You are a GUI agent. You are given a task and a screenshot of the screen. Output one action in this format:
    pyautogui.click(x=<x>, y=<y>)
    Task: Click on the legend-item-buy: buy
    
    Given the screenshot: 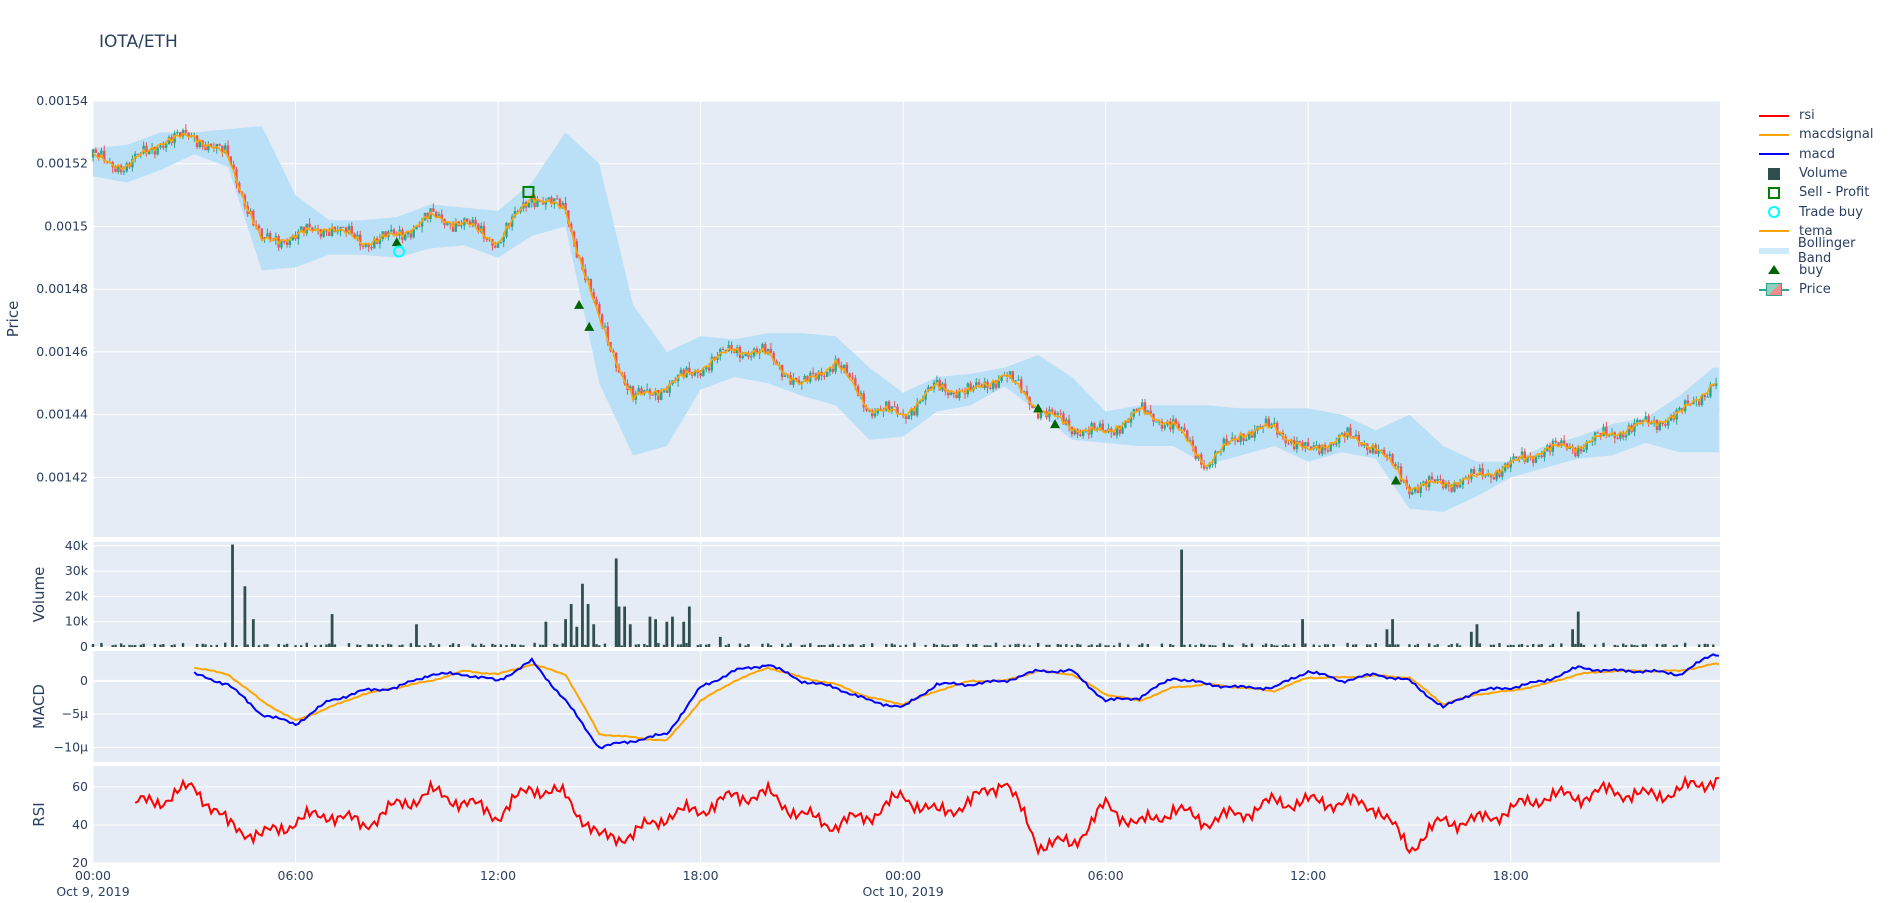 What is the action you would take?
    pyautogui.click(x=1823, y=269)
    